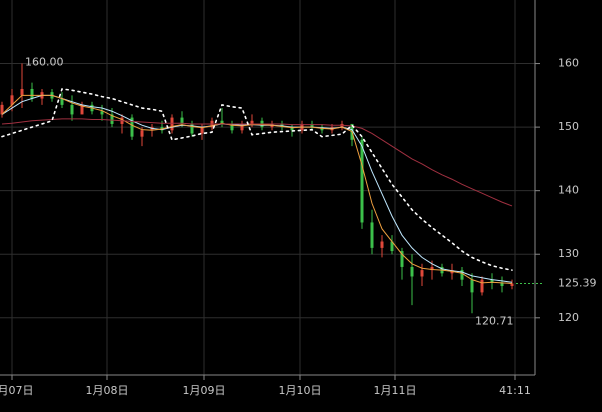 This screenshot has width=602, height=412. Describe the element at coordinates (17, 390) in the screenshot. I see `x-tick-label: 1月07日` at that location.